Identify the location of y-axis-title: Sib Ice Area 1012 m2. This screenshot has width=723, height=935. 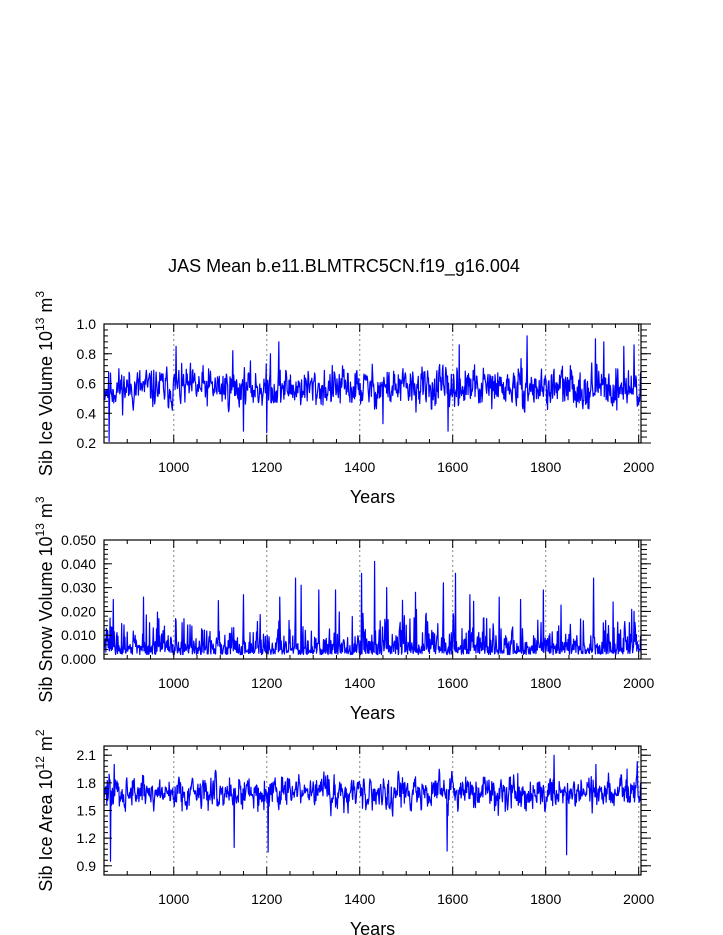
(44, 810).